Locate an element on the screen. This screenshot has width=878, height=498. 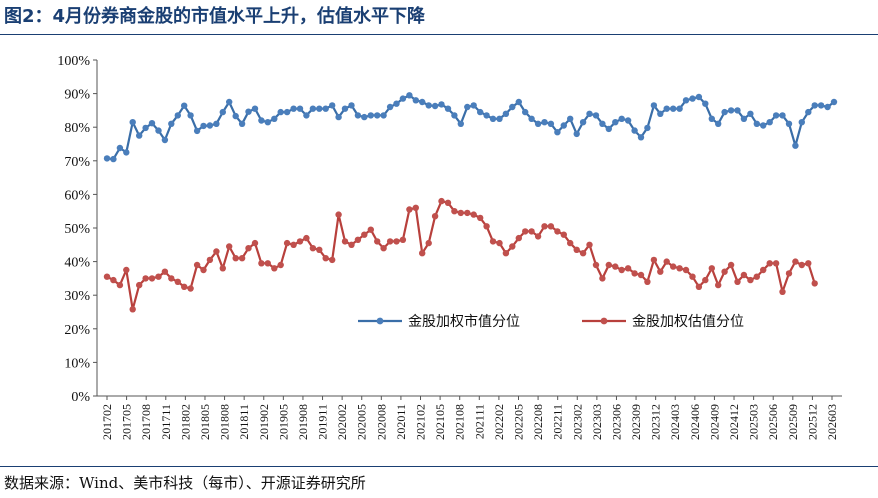
x-tick-label: 202303 is located at coordinates (597, 422).